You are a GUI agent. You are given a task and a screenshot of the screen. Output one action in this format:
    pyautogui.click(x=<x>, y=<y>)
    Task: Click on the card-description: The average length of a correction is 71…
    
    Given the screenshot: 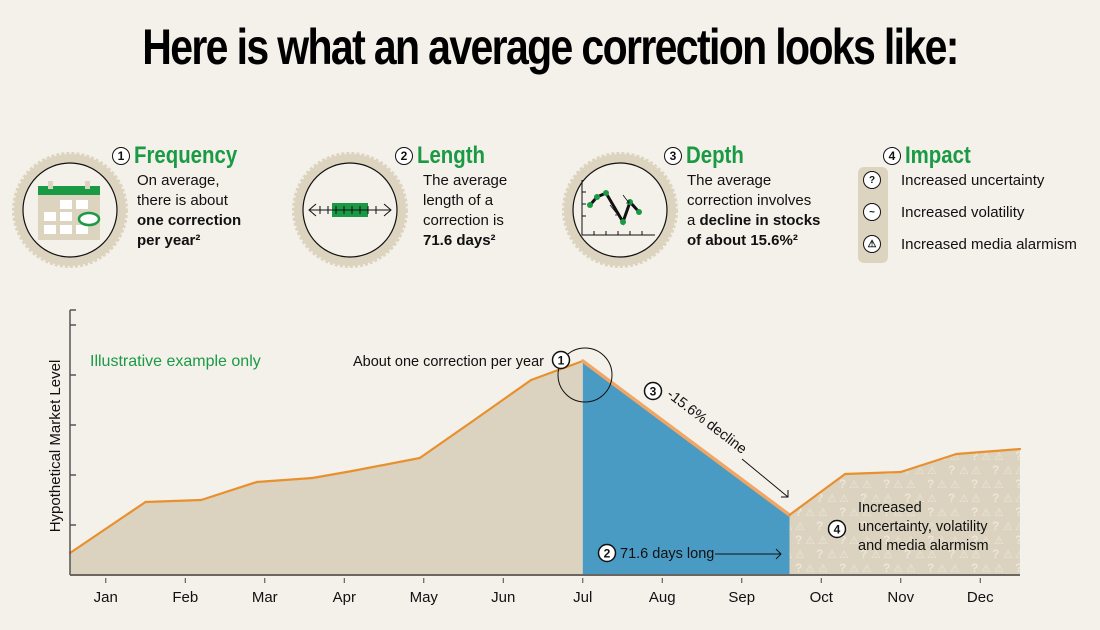 What is the action you would take?
    pyautogui.click(x=465, y=210)
    